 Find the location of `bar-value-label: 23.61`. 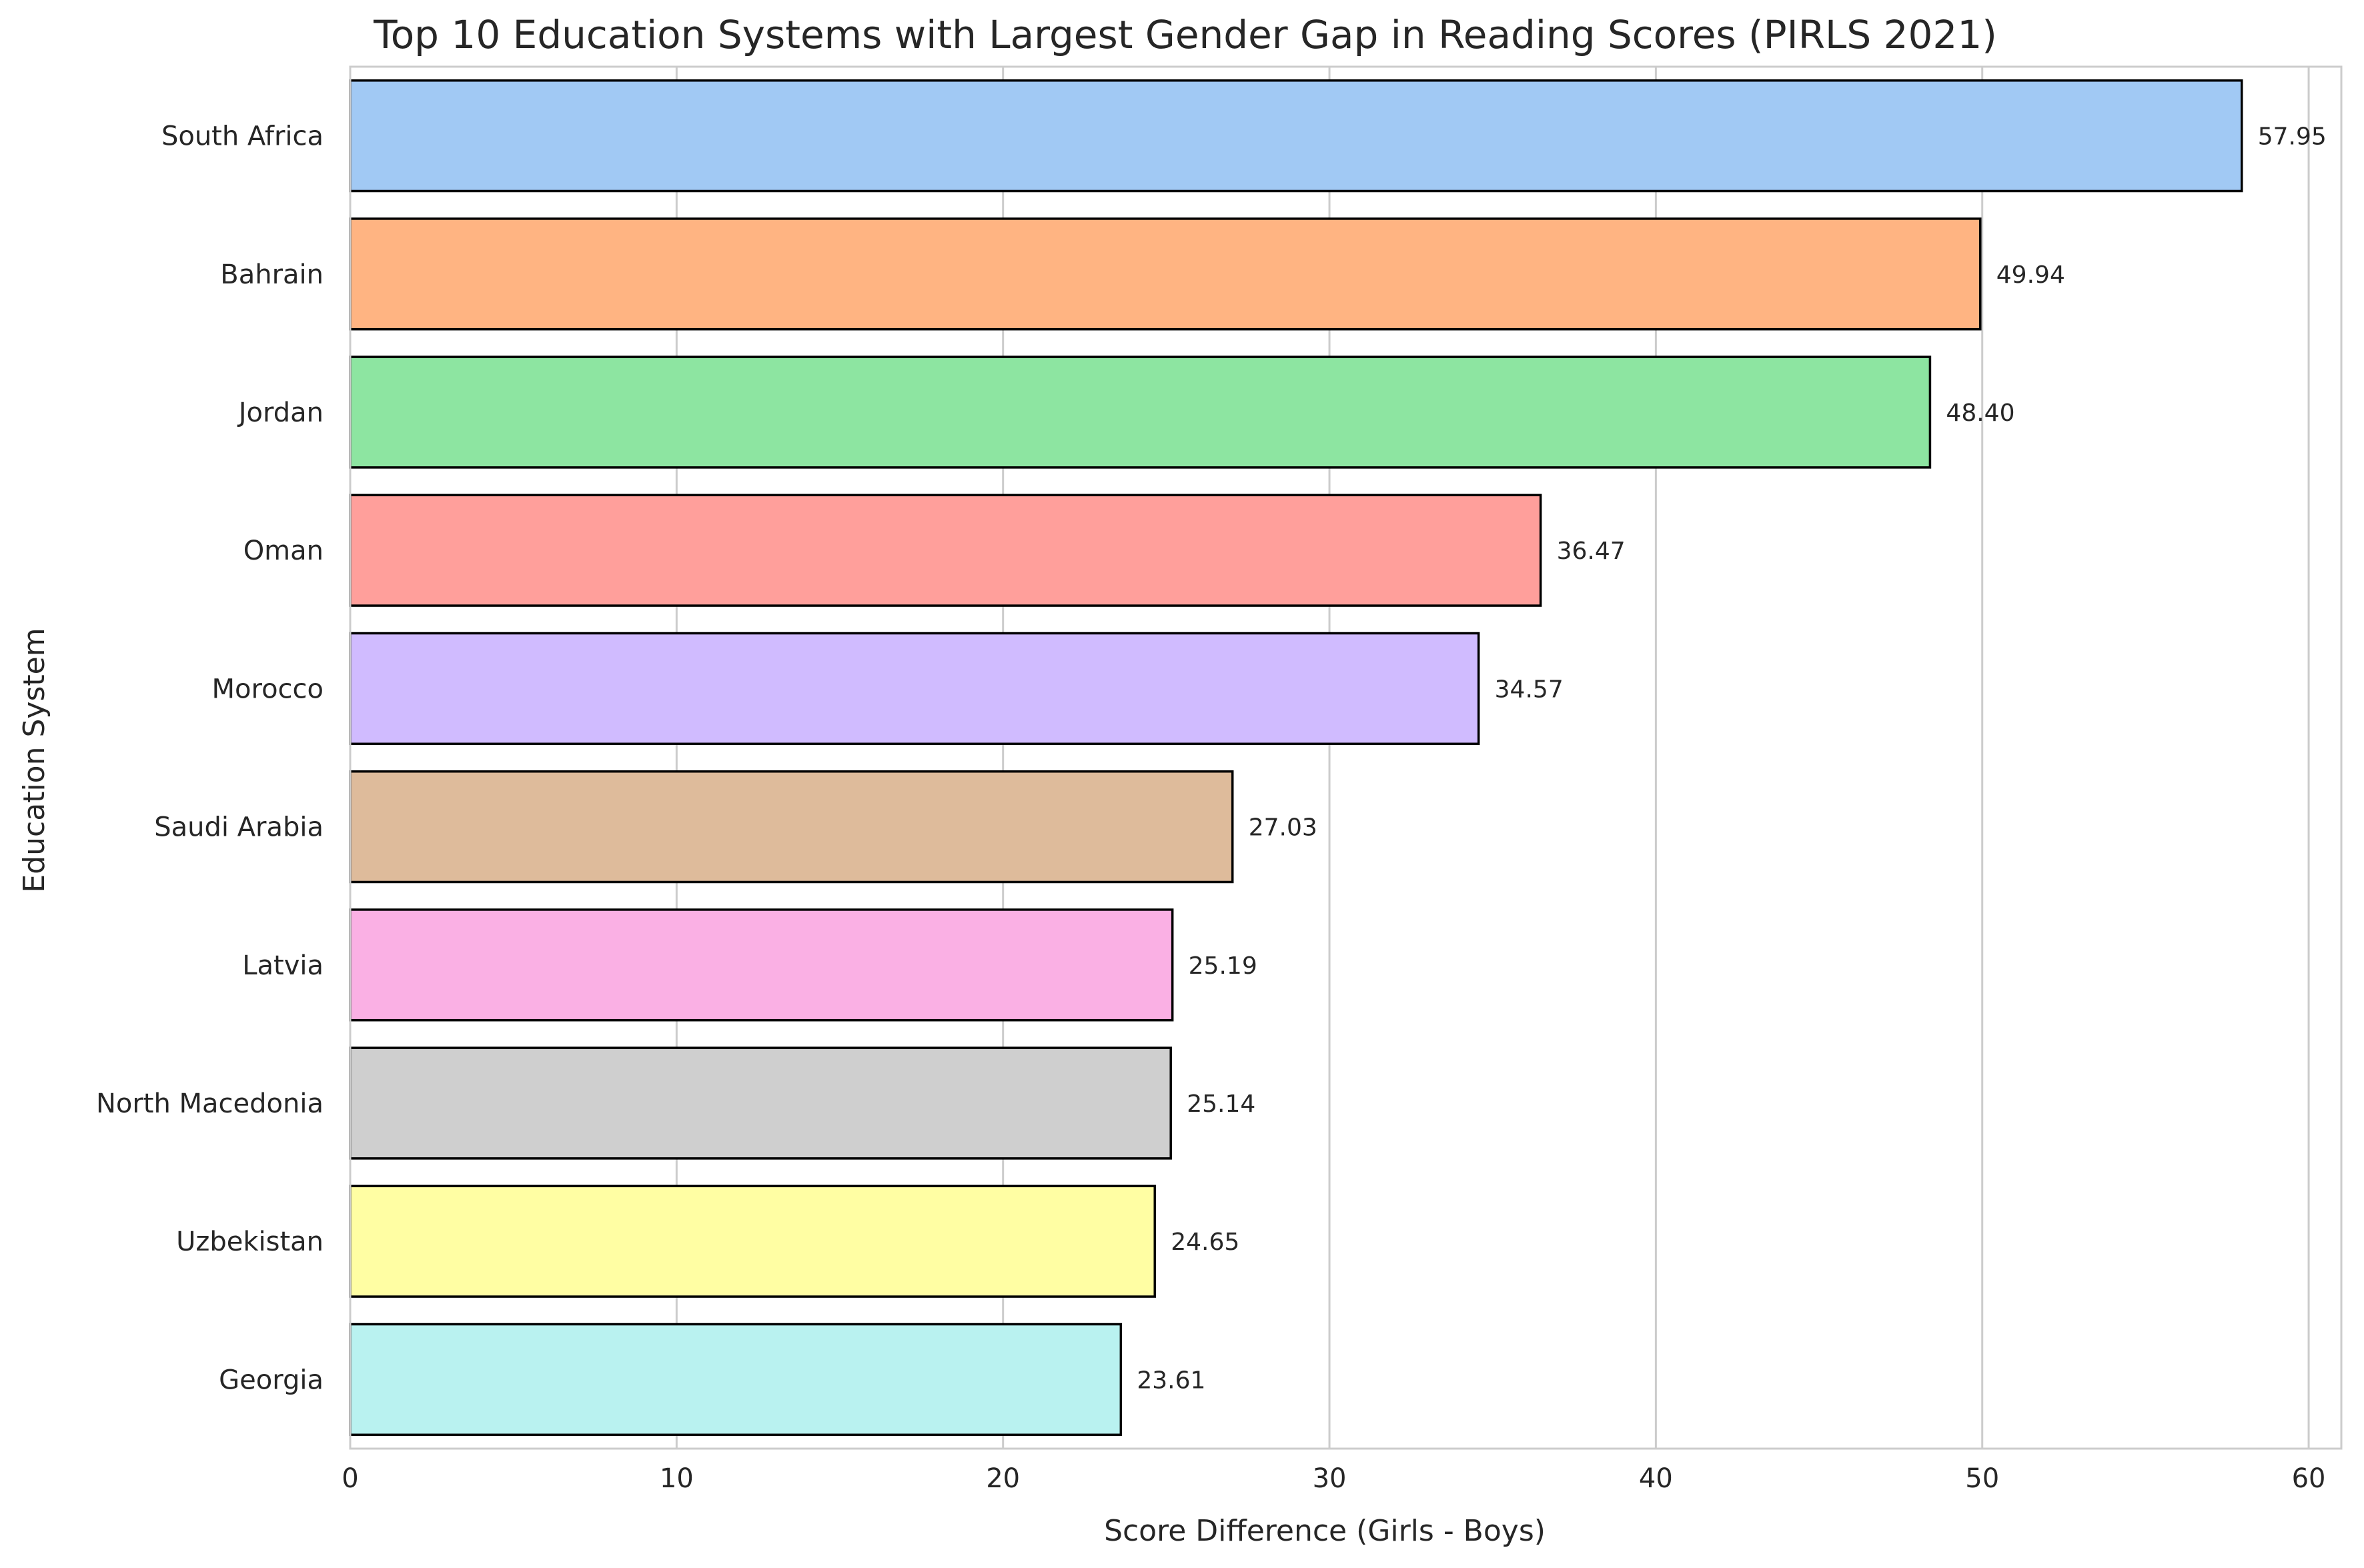

bar-value-label: 23.61 is located at coordinates (1171, 1381).